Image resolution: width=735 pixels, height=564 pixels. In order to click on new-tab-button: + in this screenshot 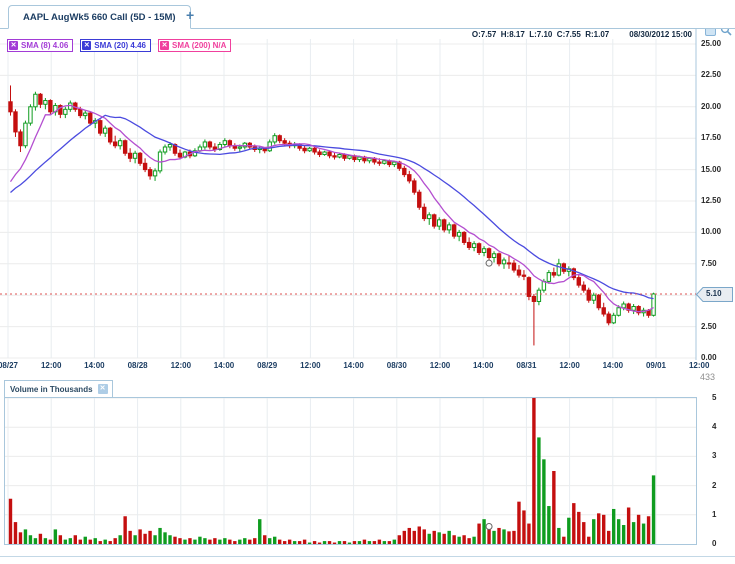, I will do `click(190, 15)`.